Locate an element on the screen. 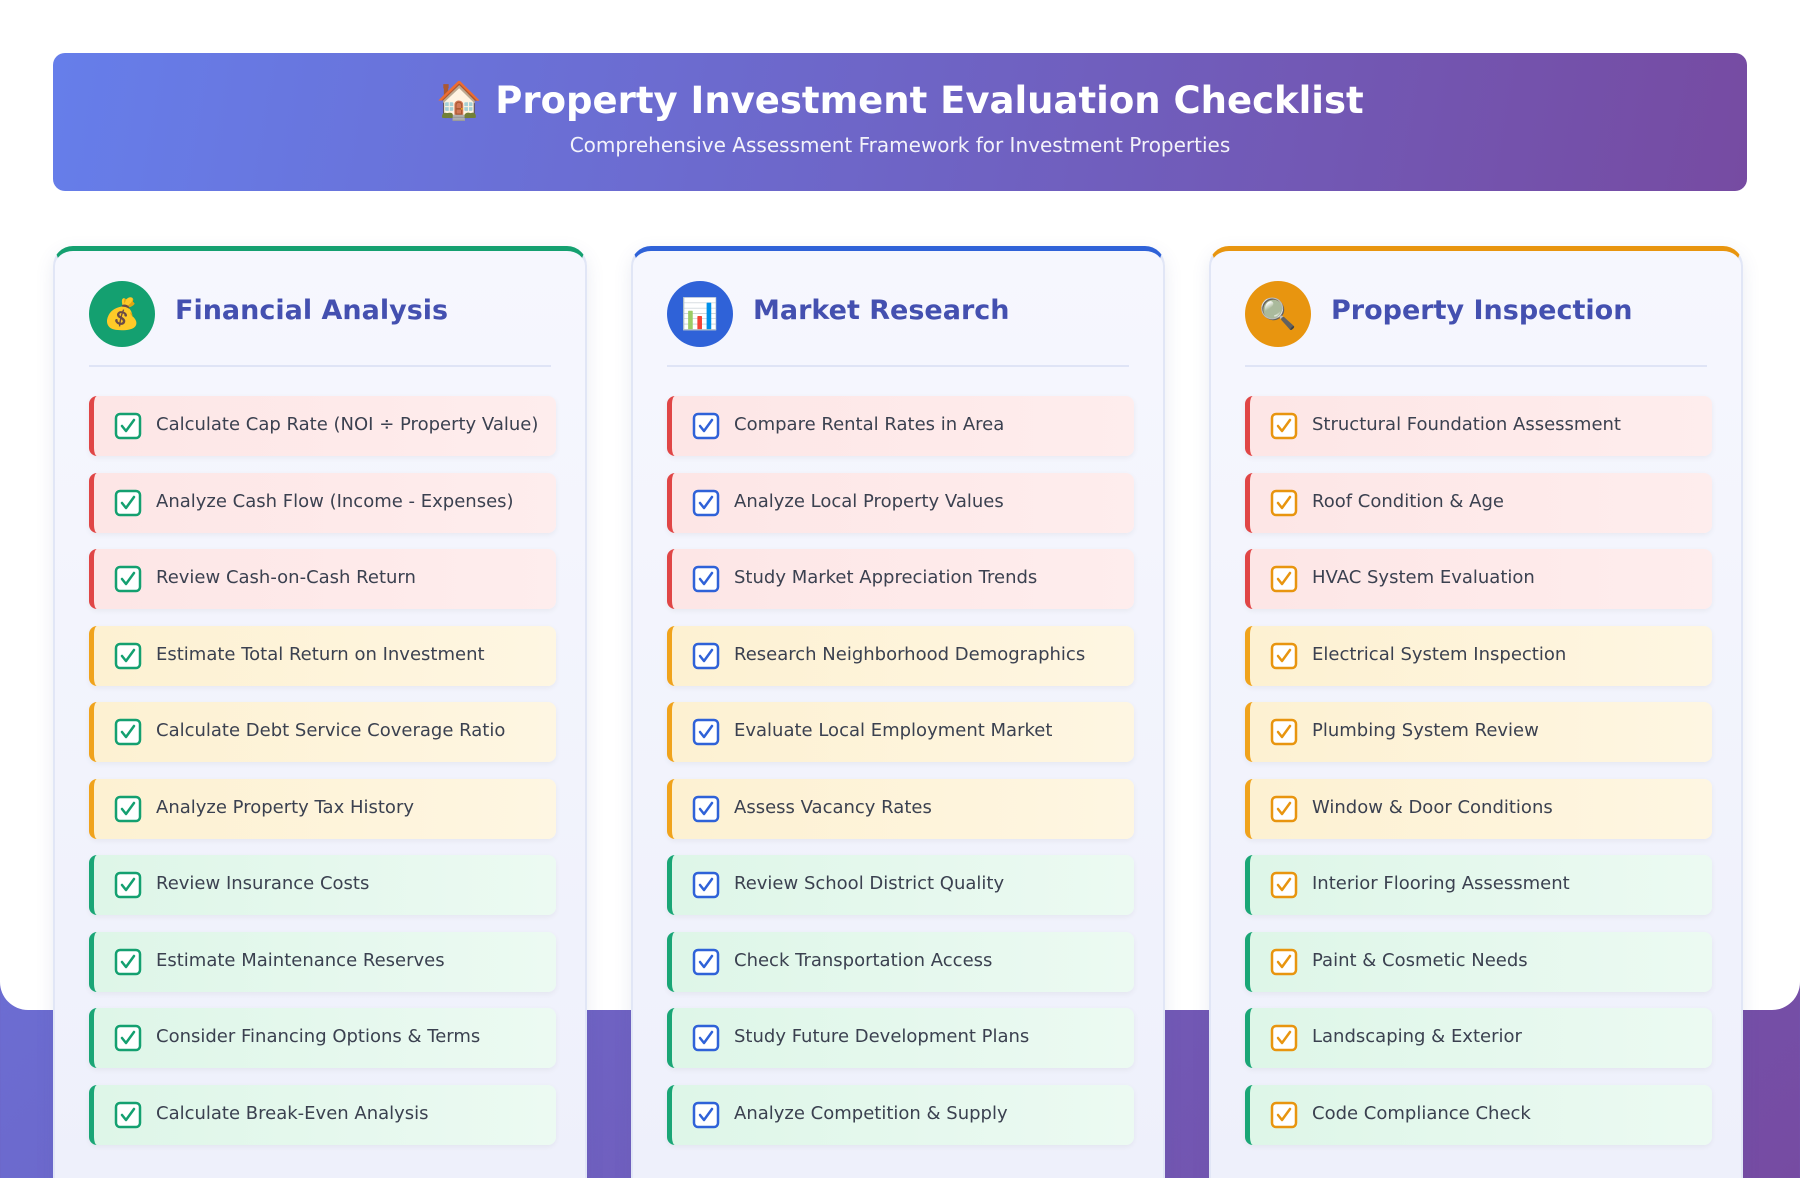  checklist-item: Landscaping & Exterior is located at coordinates (1478, 1038).